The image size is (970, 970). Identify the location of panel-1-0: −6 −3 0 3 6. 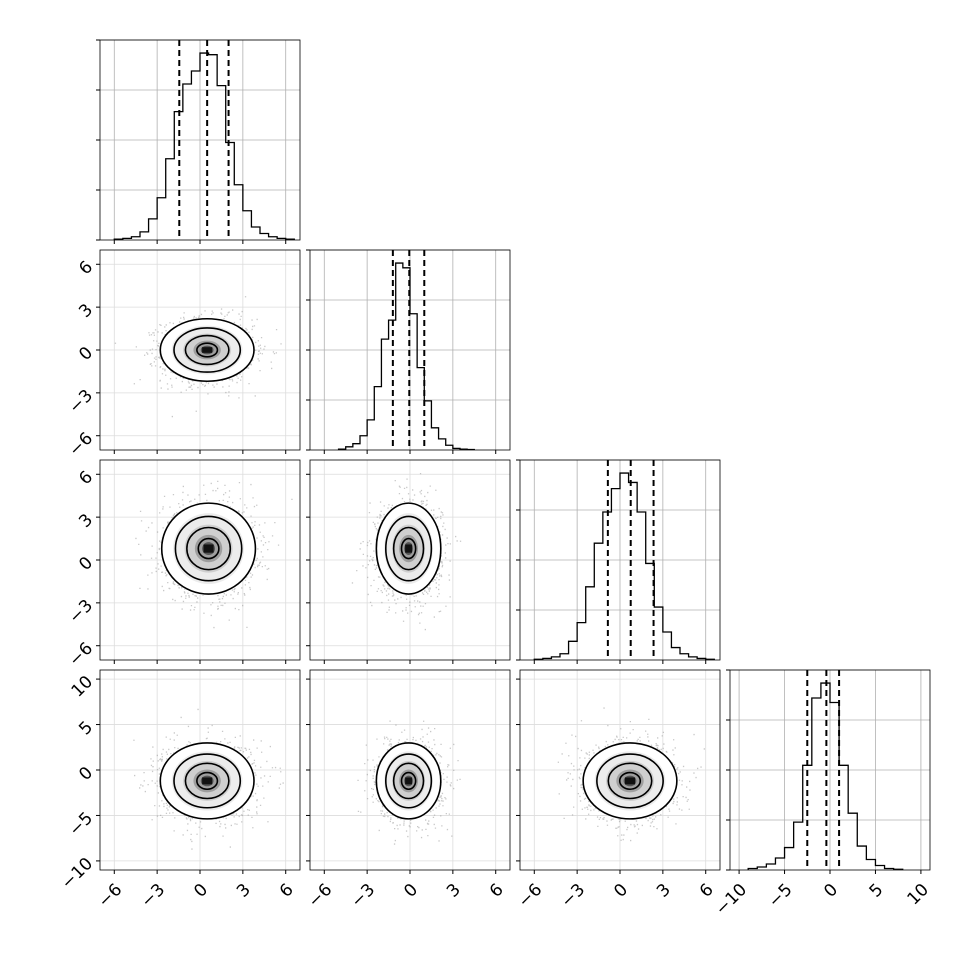
(183, 355).